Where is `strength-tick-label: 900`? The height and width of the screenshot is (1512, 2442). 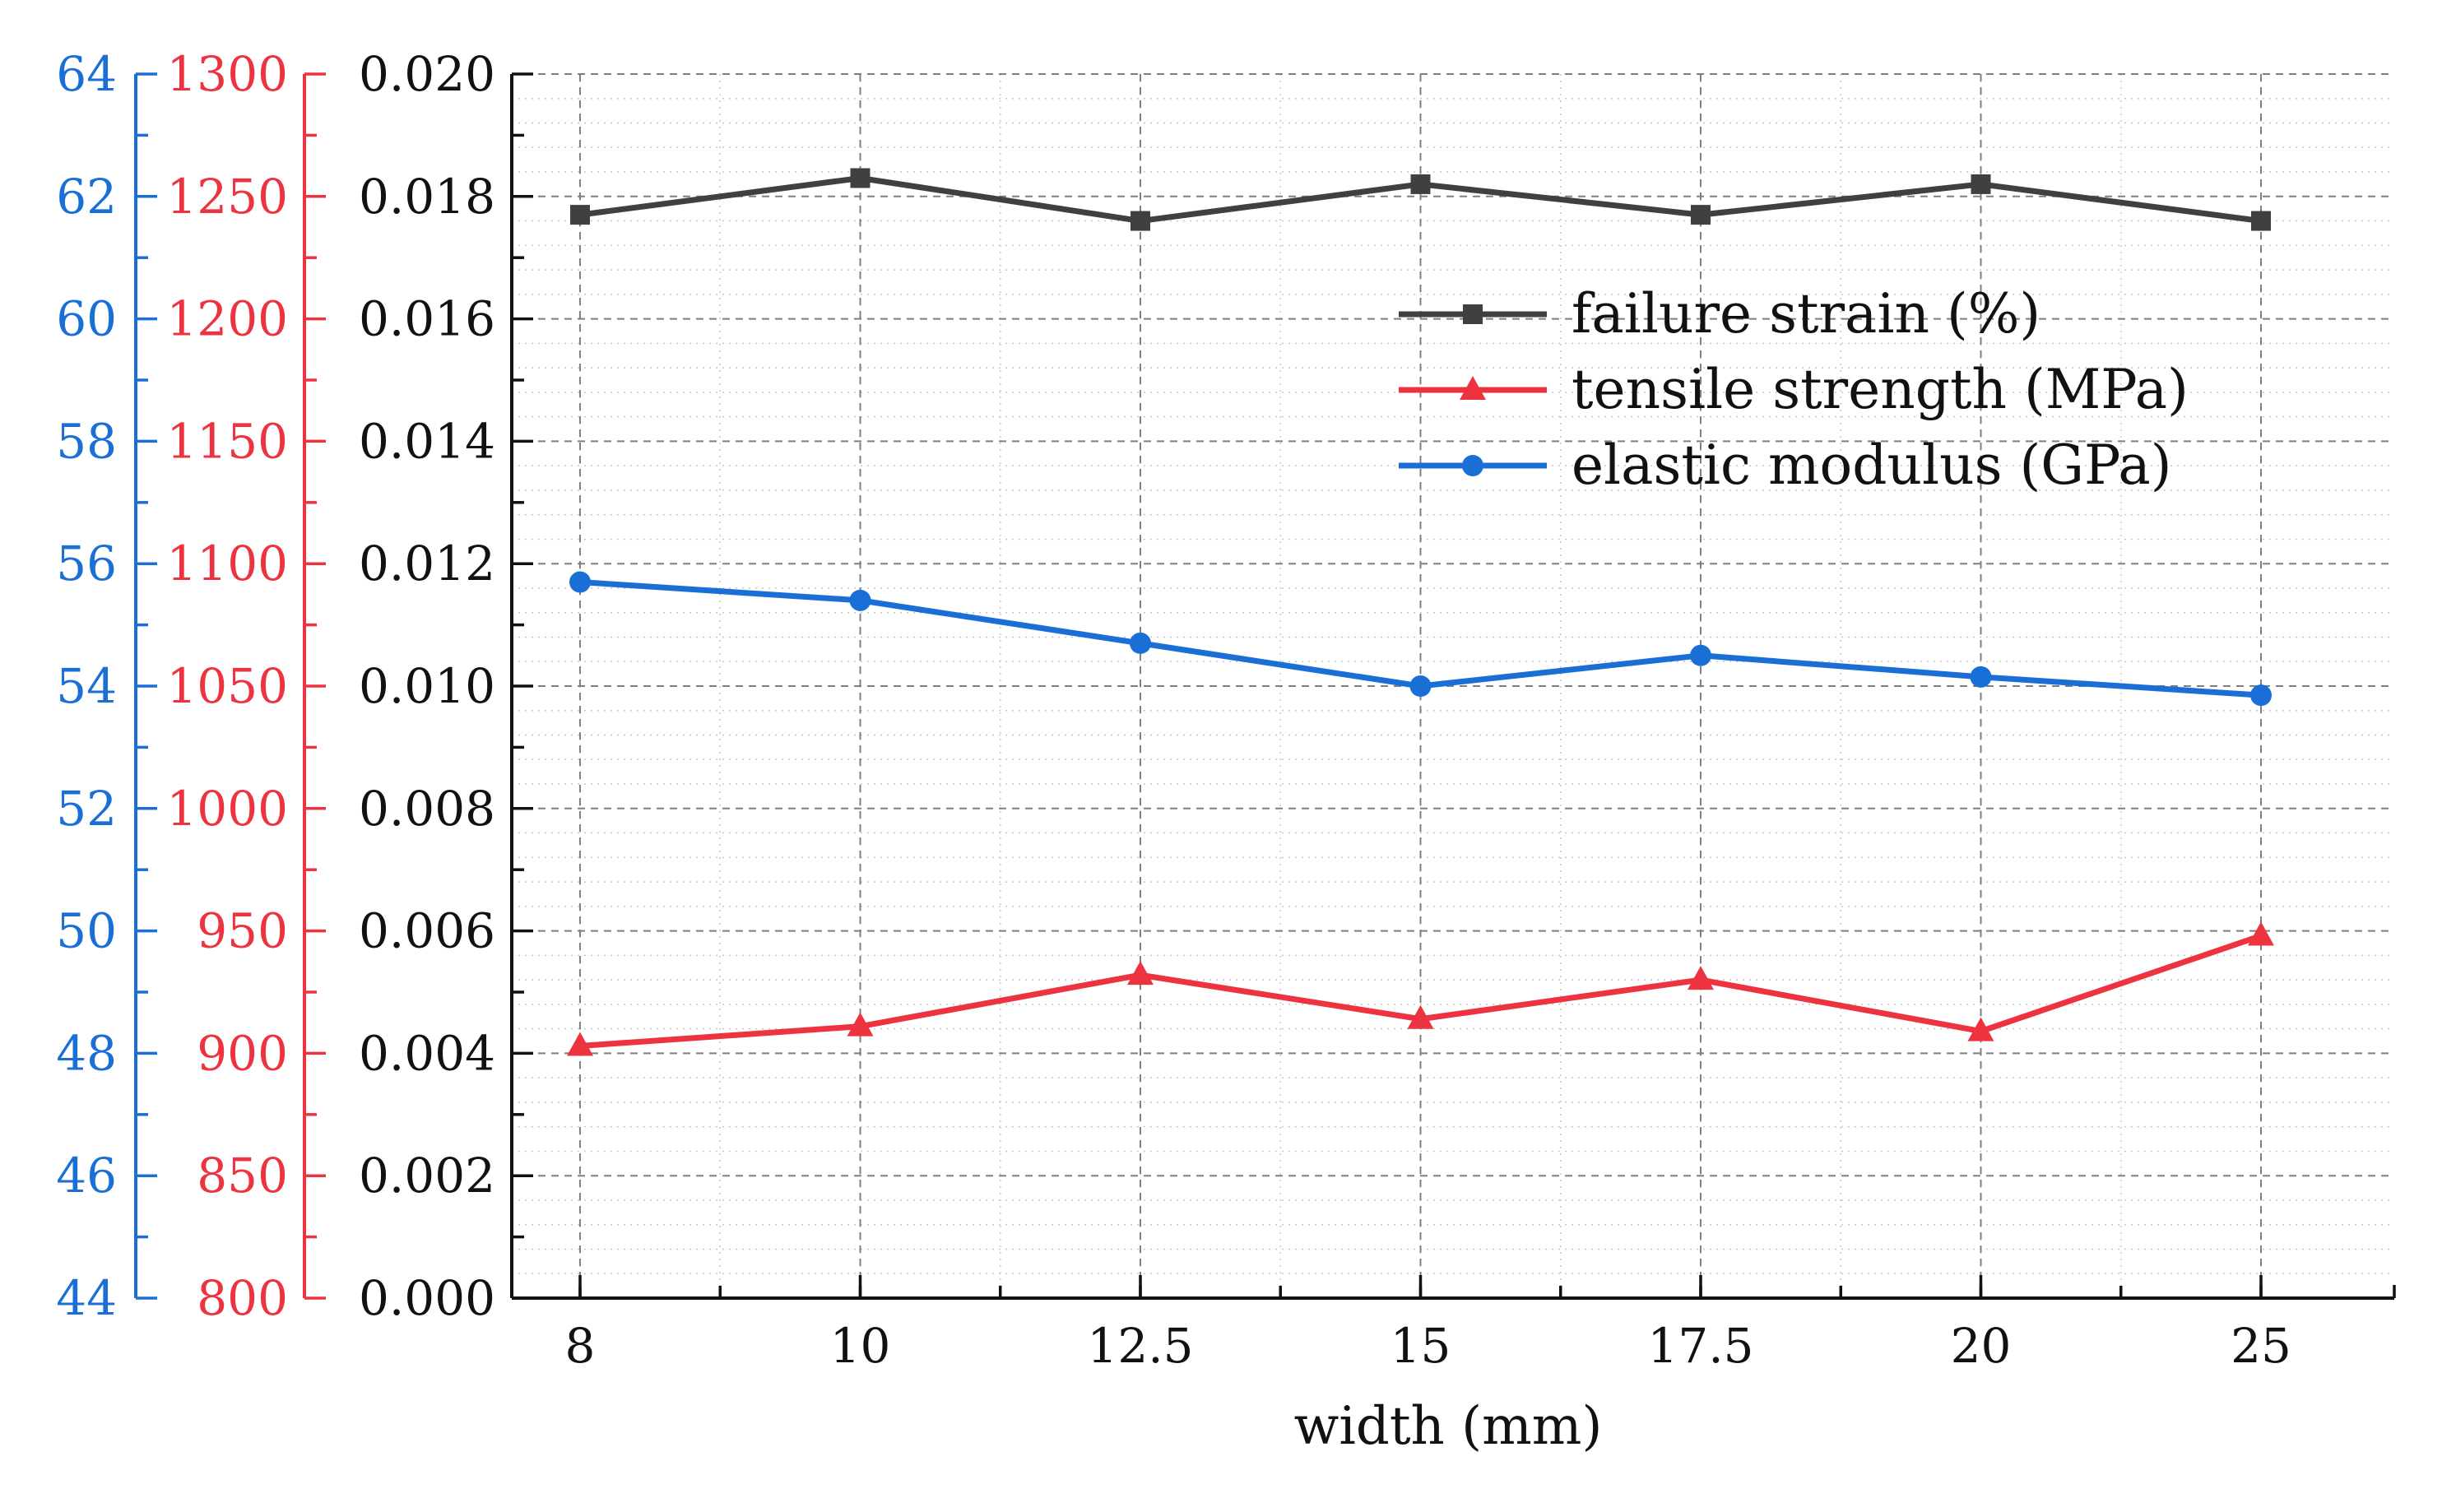
strength-tick-label: 900 is located at coordinates (243, 1053).